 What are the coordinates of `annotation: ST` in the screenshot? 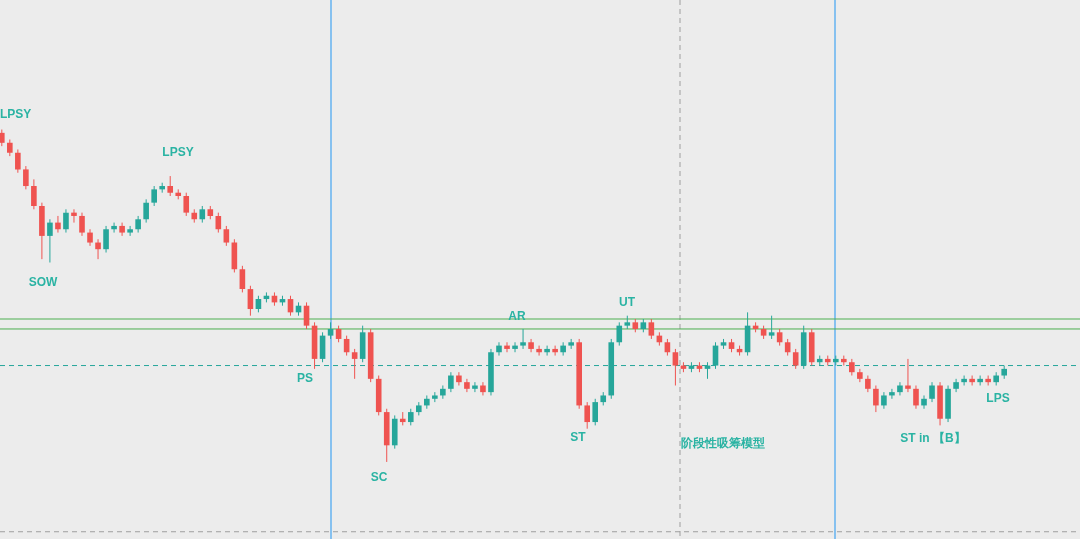 It's located at (578, 437).